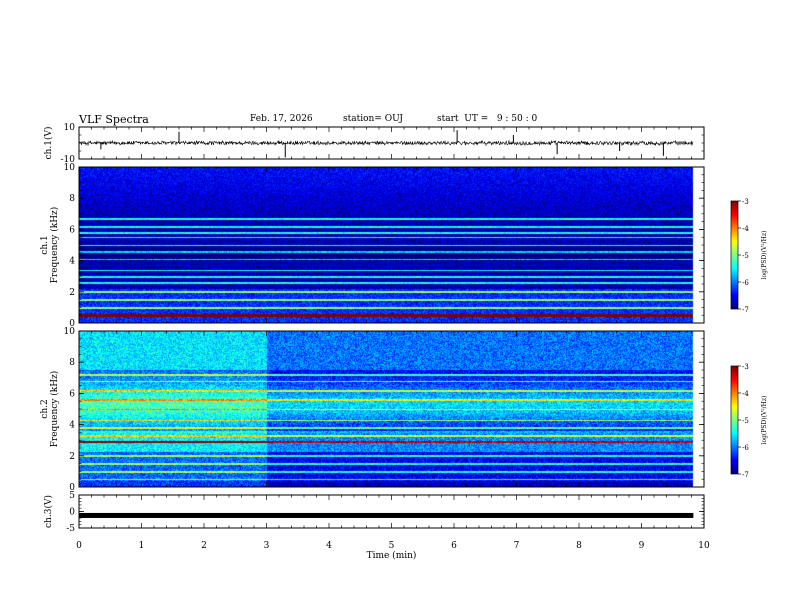 The image size is (792, 612). What do you see at coordinates (114, 119) in the screenshot?
I see `figure-title: VLF Spectra` at bounding box center [114, 119].